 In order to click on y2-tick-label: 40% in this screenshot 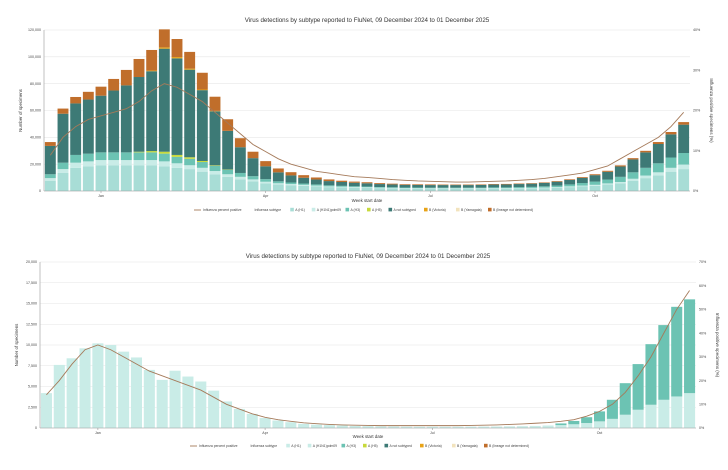, I will do `click(703, 333)`.